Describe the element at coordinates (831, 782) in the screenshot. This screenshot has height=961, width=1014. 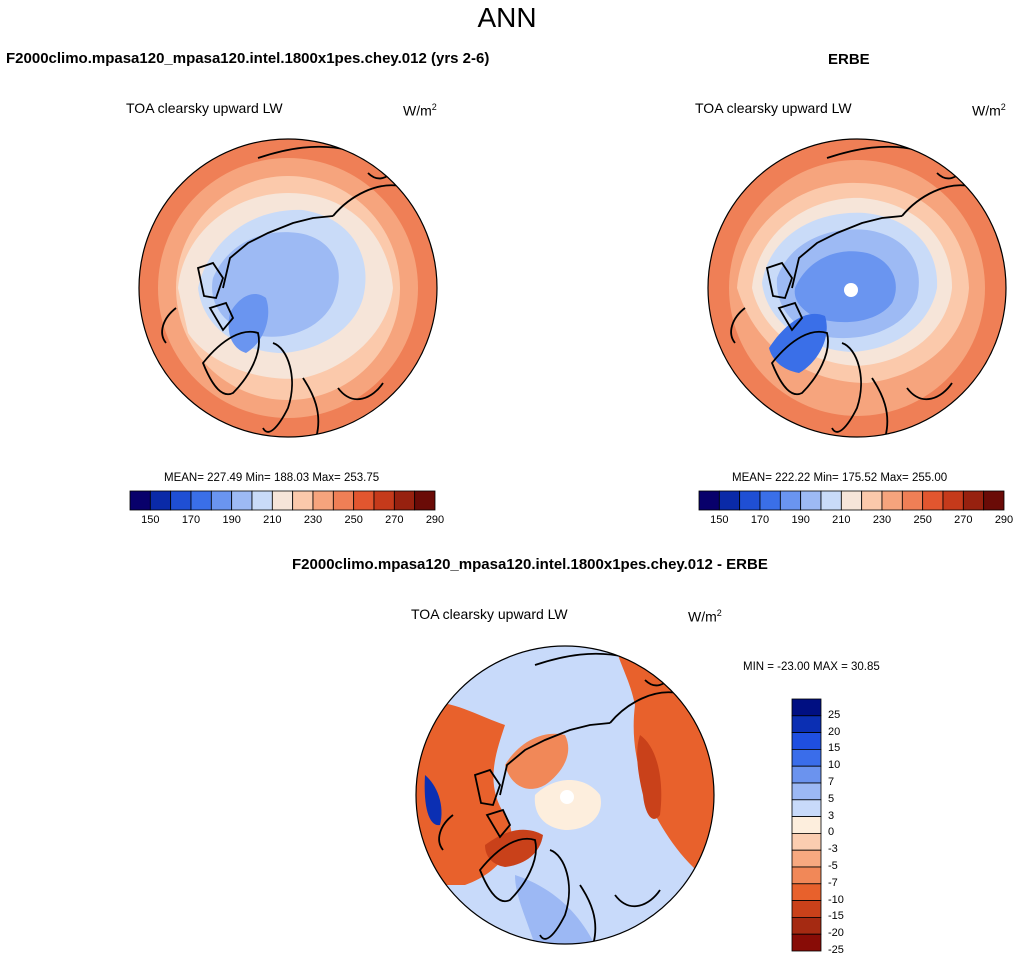
I see `colorbar-tick-label: 7` at that location.